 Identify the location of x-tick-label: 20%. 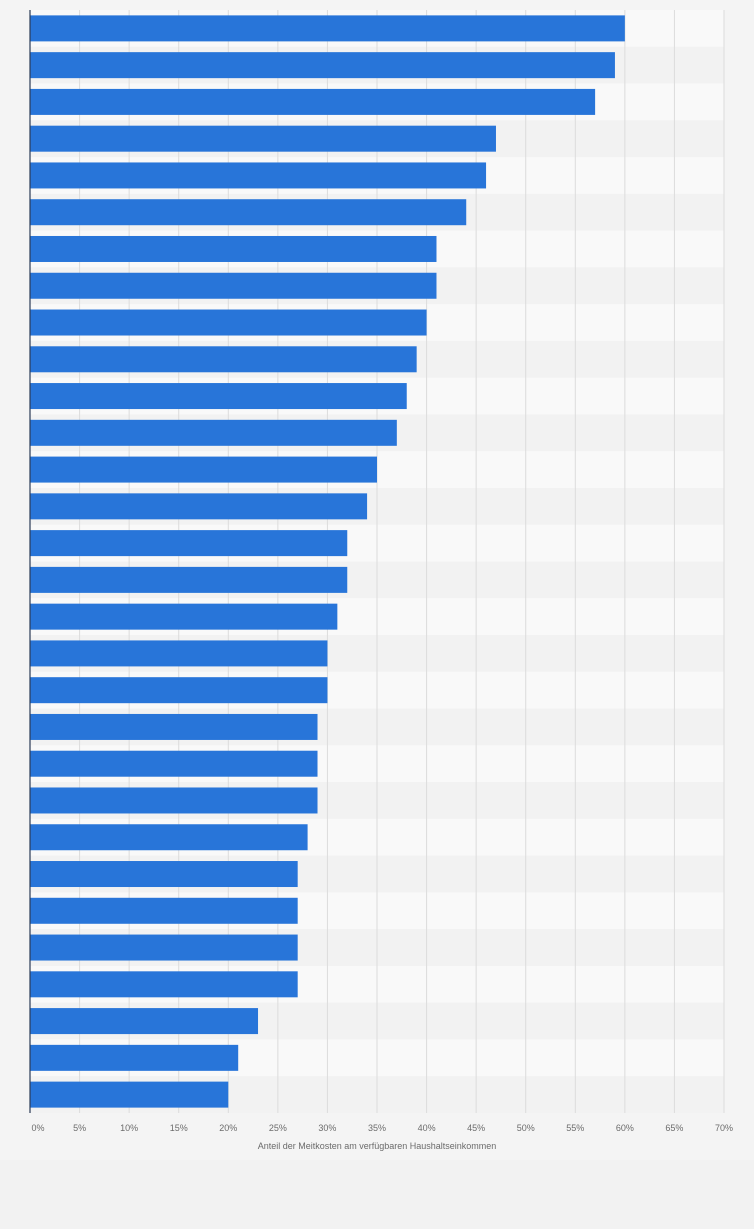
(228, 1128).